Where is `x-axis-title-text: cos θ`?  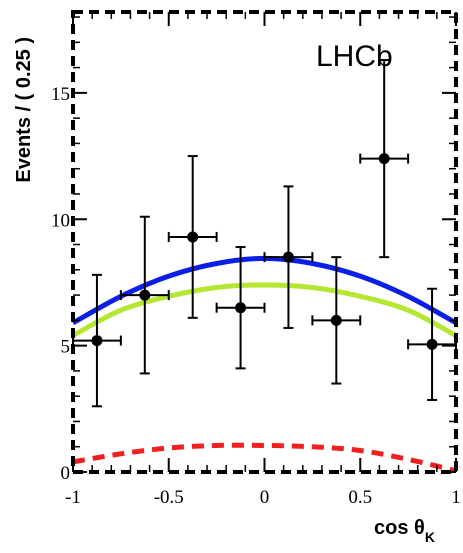
x-axis-title-text: cos θ is located at coordinates (399, 528).